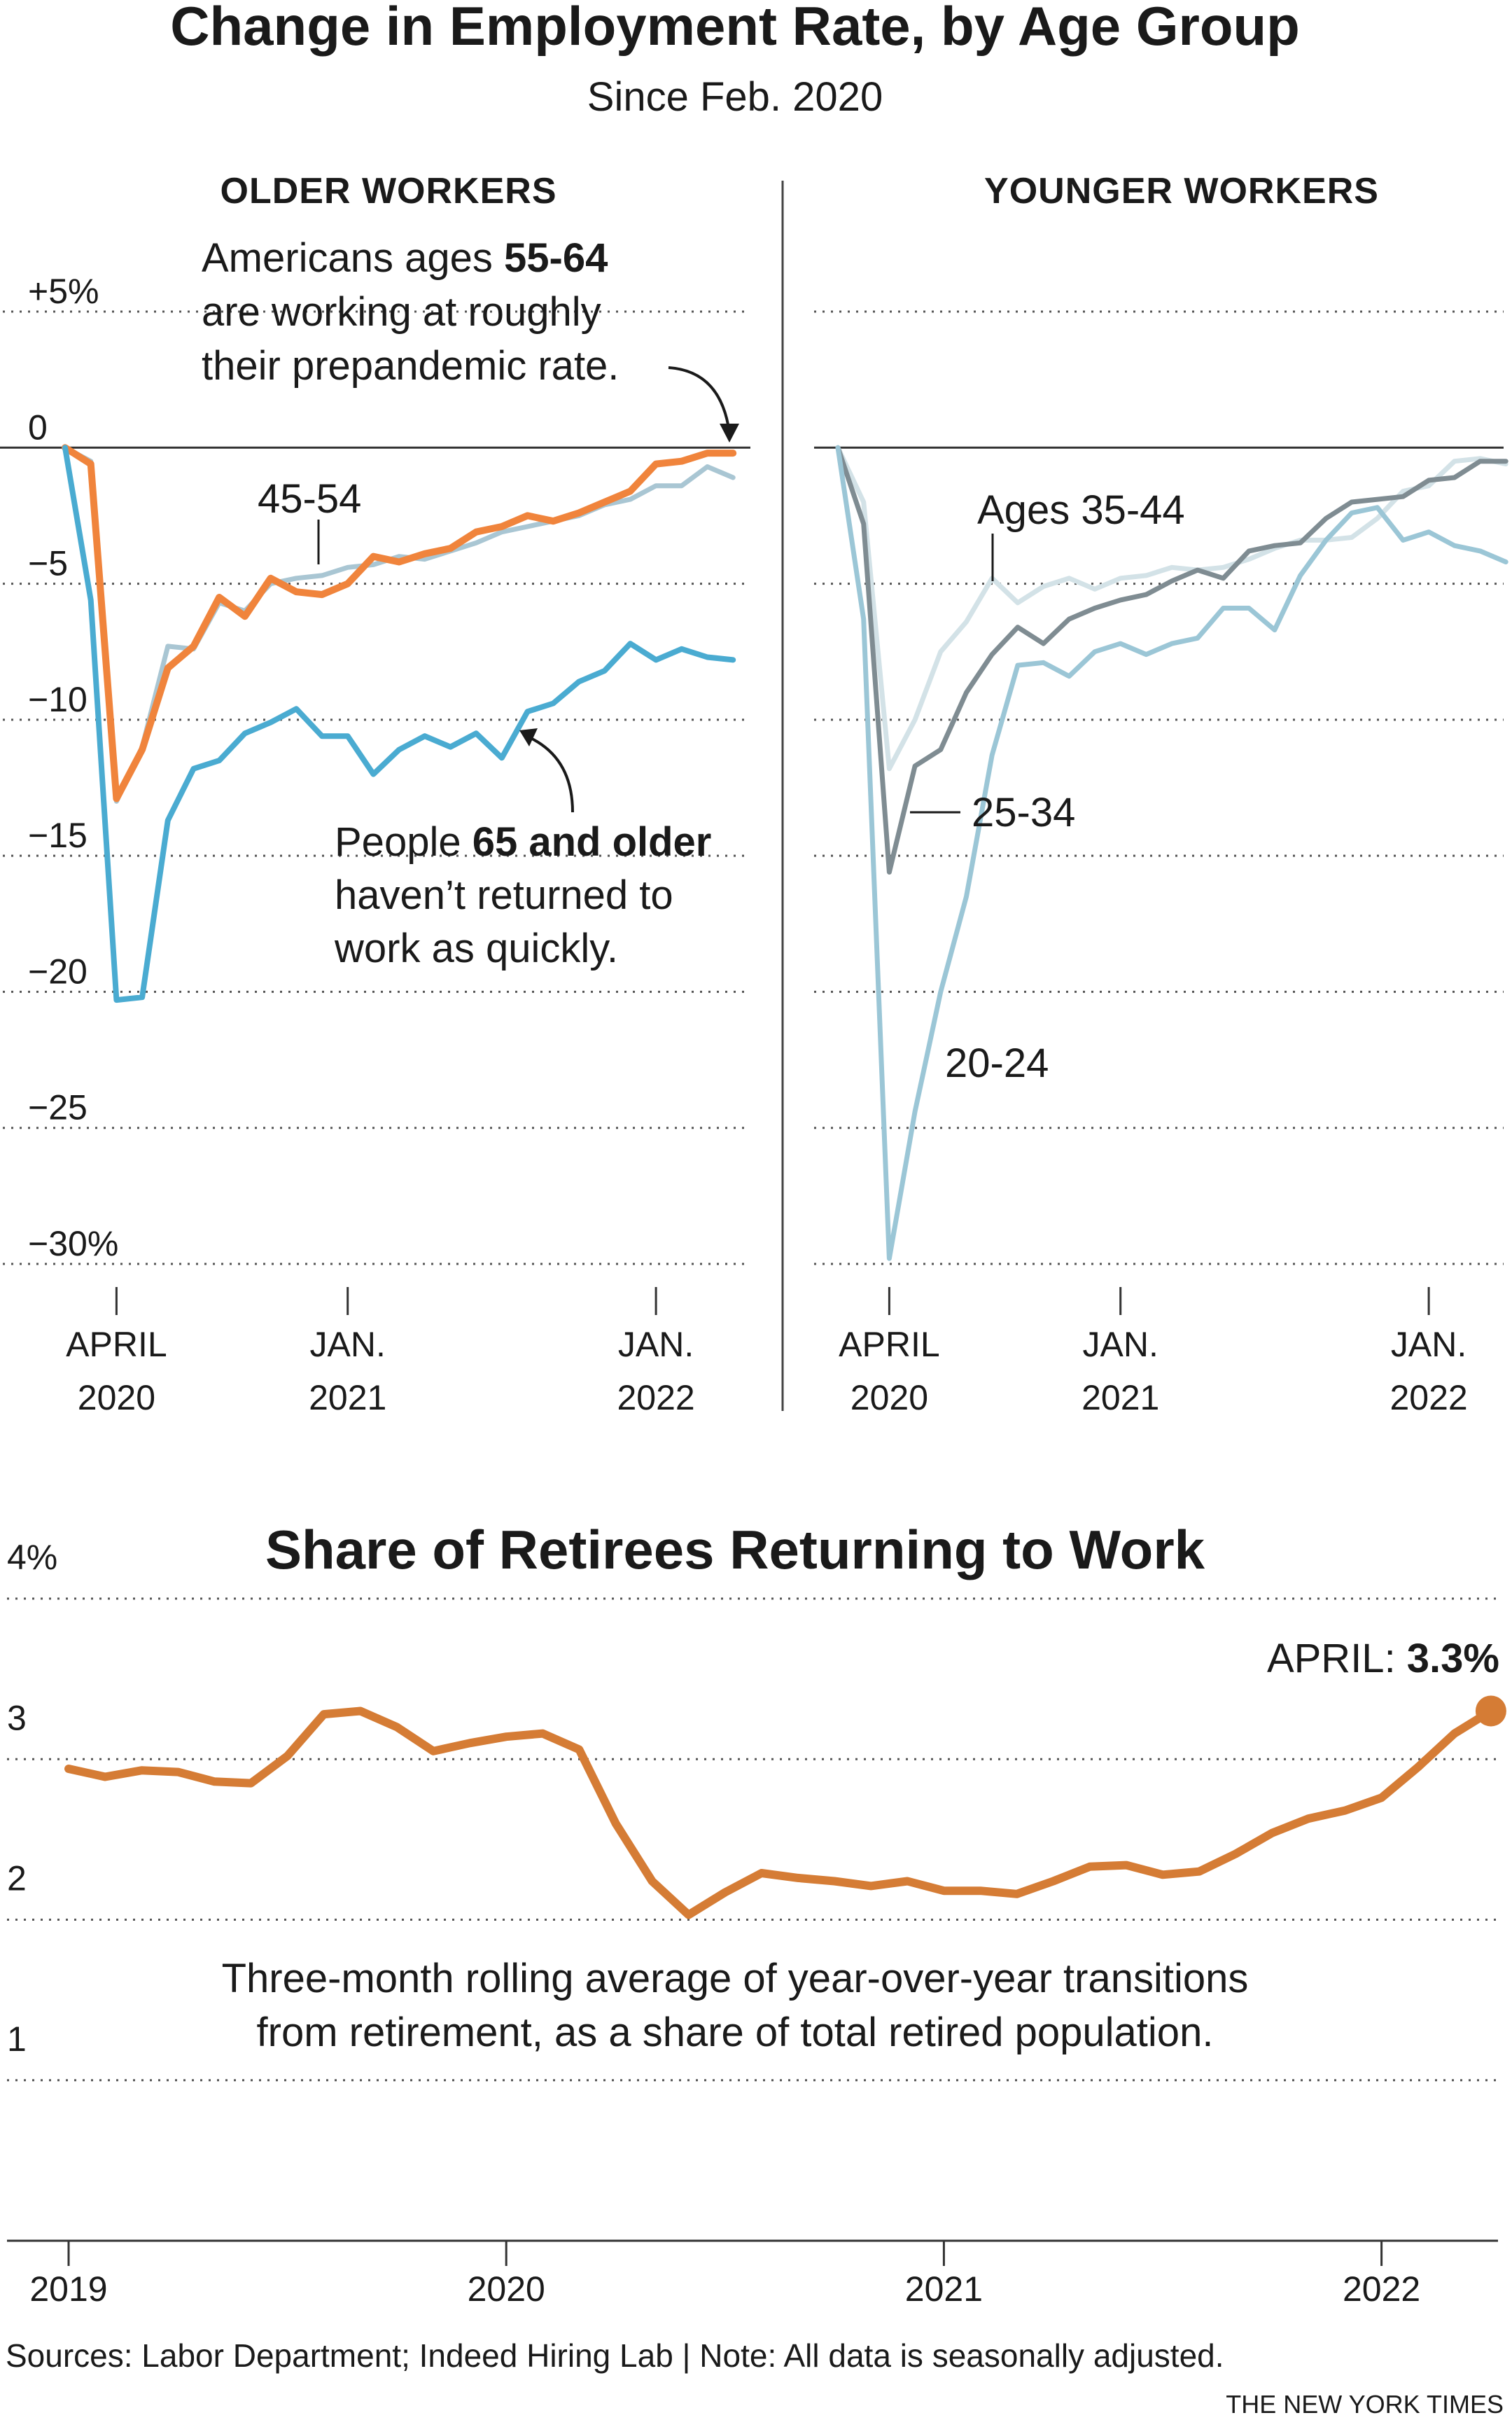 The height and width of the screenshot is (2420, 1512). Describe the element at coordinates (476, 948) in the screenshot. I see `annotation-65-plus-line3: work as quickly.` at that location.